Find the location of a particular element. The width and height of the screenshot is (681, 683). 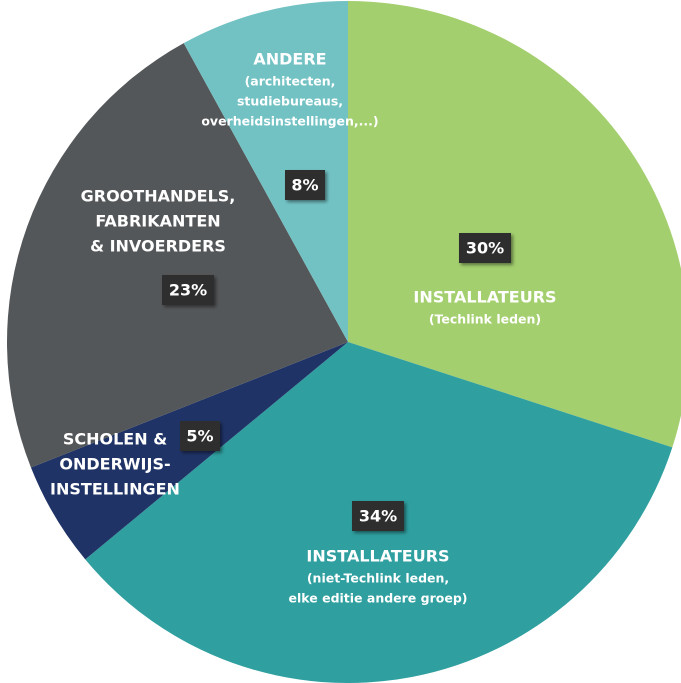

value-label: 30% is located at coordinates (485, 248).